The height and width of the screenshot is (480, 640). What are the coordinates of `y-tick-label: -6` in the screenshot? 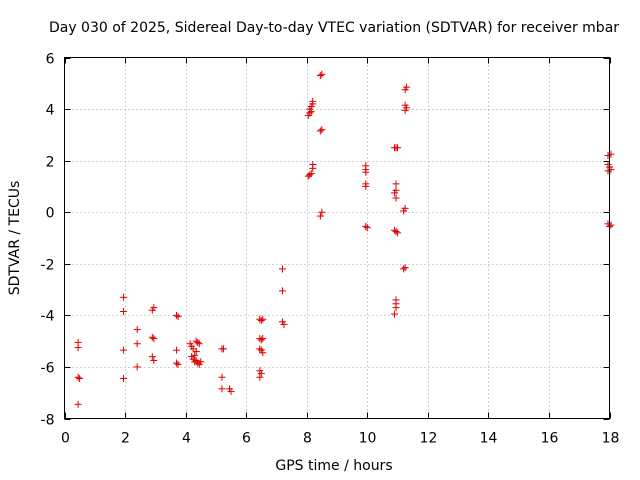 It's located at (48, 369).